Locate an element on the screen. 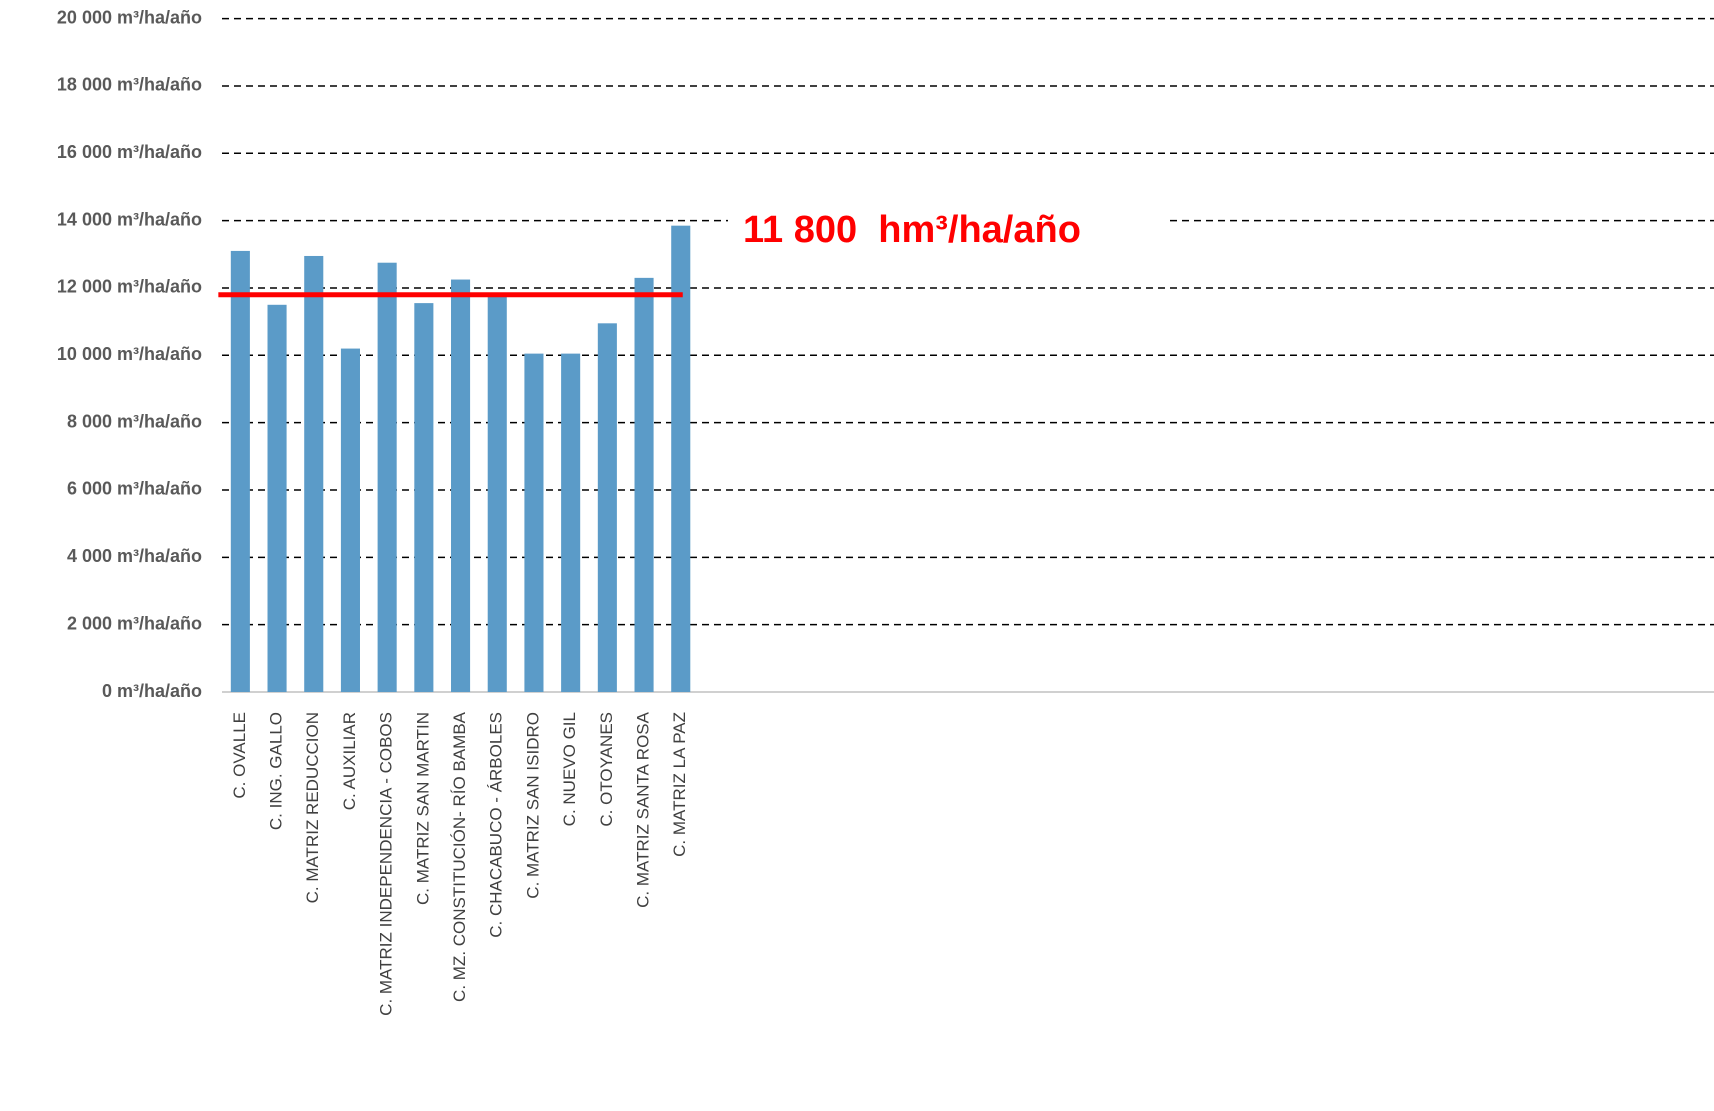 The width and height of the screenshot is (1714, 1111). x-tick-label: C. MATRIZ INDEPENDENCIA - COBOS is located at coordinates (386, 864).